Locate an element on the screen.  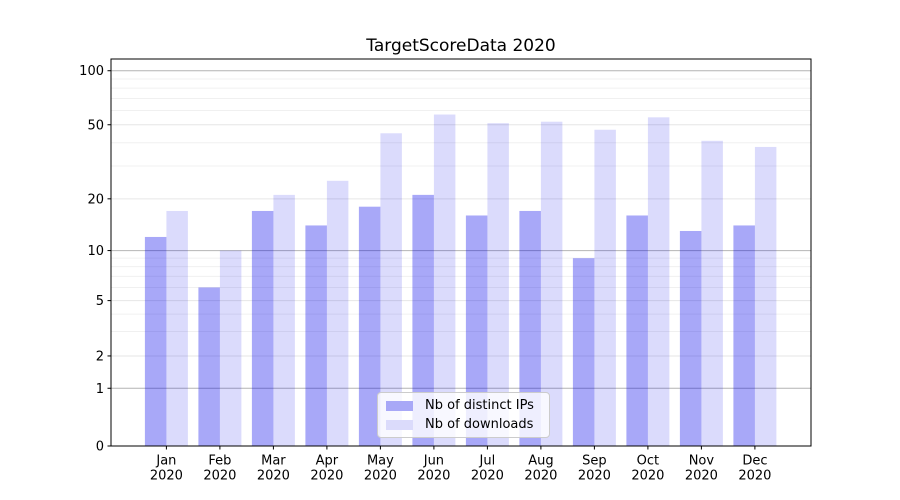
x-tick-label: May is located at coordinates (380, 461).